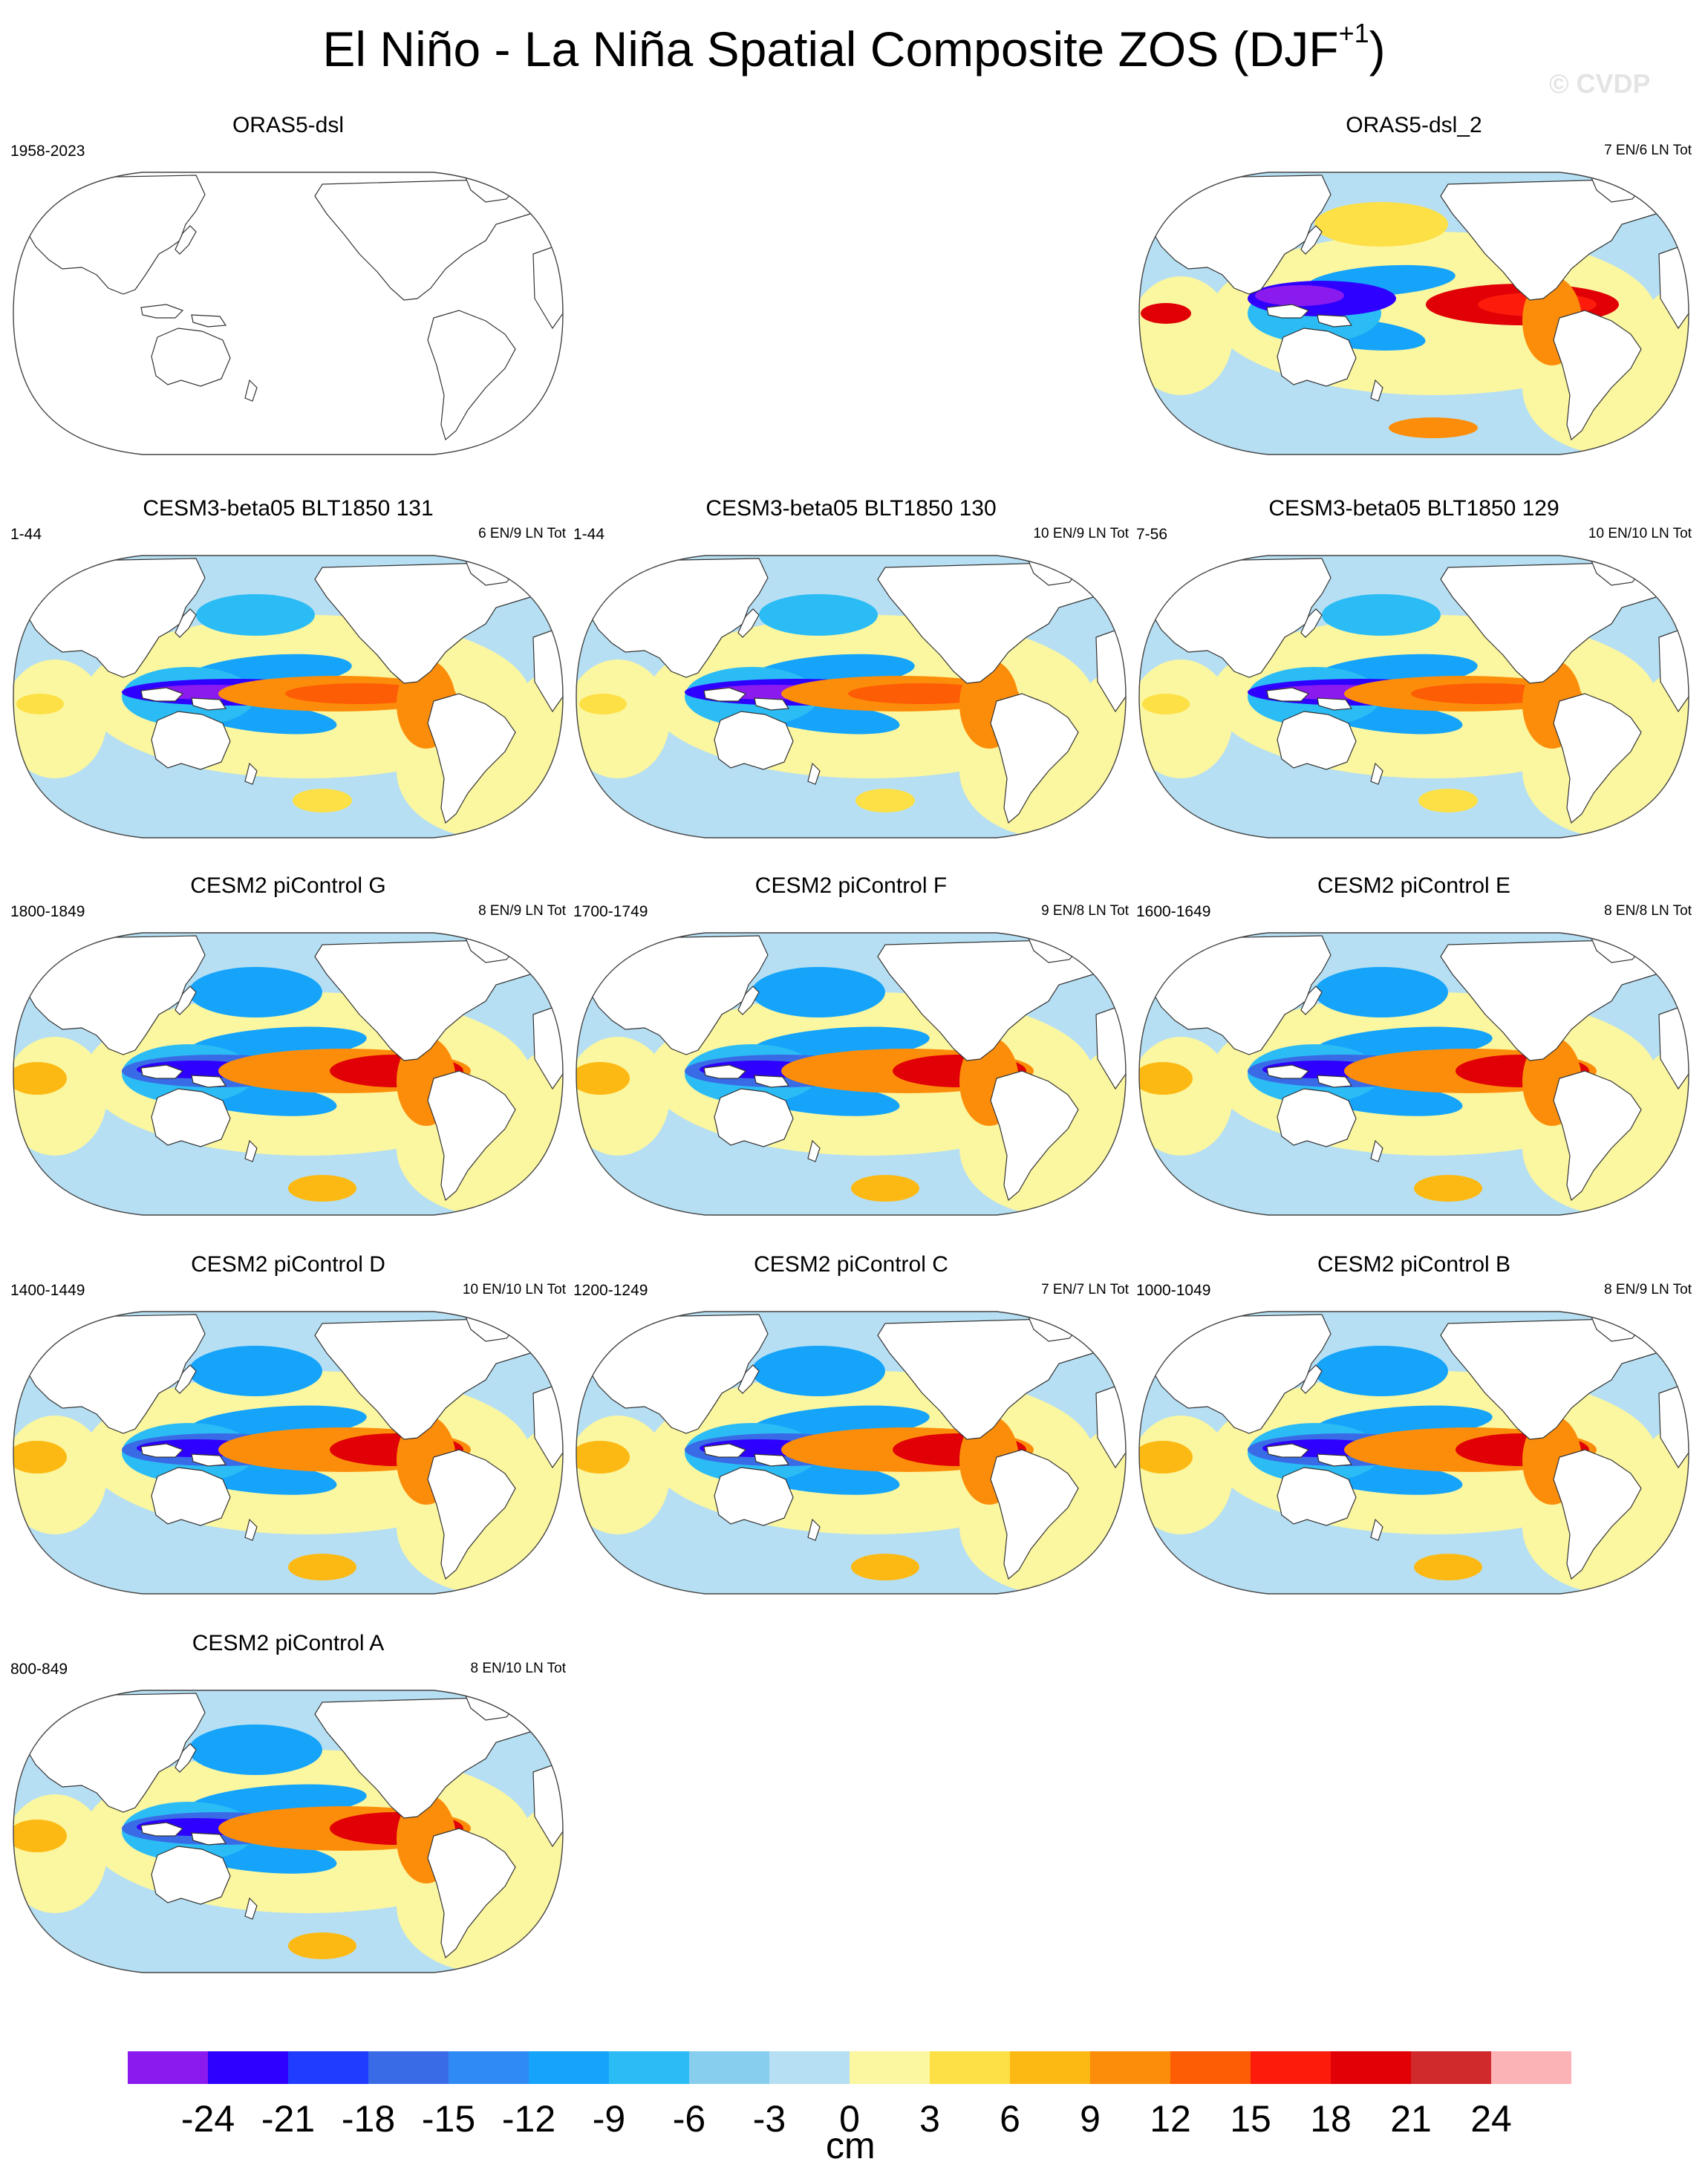 The image size is (1708, 2182). Describe the element at coordinates (288, 2119) in the screenshot. I see `colorbar-tick-label: -21` at that location.